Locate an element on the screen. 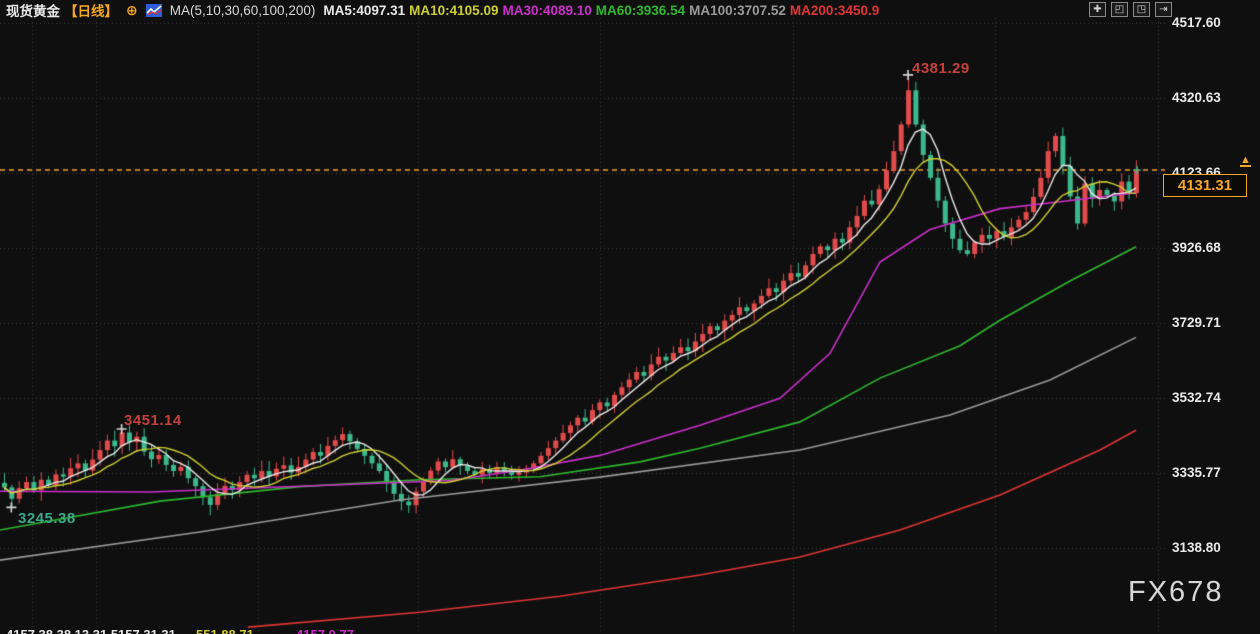 This screenshot has width=1260, height=634. clipped-text-fragment: 4157 0.77 is located at coordinates (325, 630).